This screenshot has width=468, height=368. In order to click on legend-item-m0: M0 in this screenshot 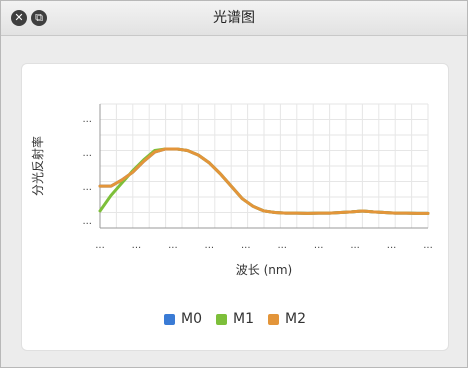, I will do `click(183, 319)`.